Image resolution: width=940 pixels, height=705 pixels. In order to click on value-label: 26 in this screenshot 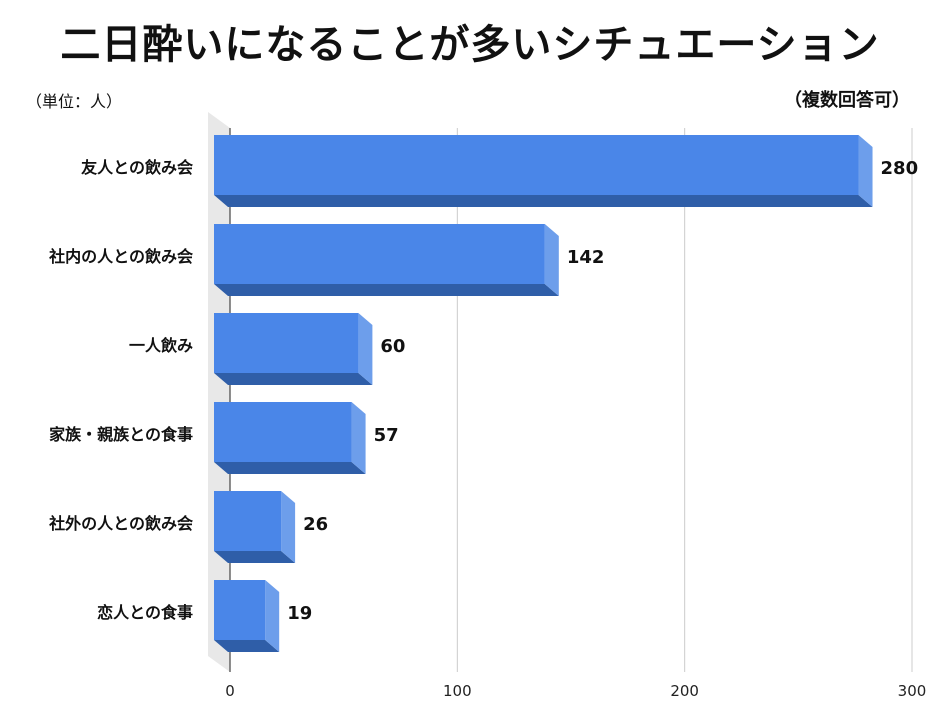, I will do `click(315, 524)`.